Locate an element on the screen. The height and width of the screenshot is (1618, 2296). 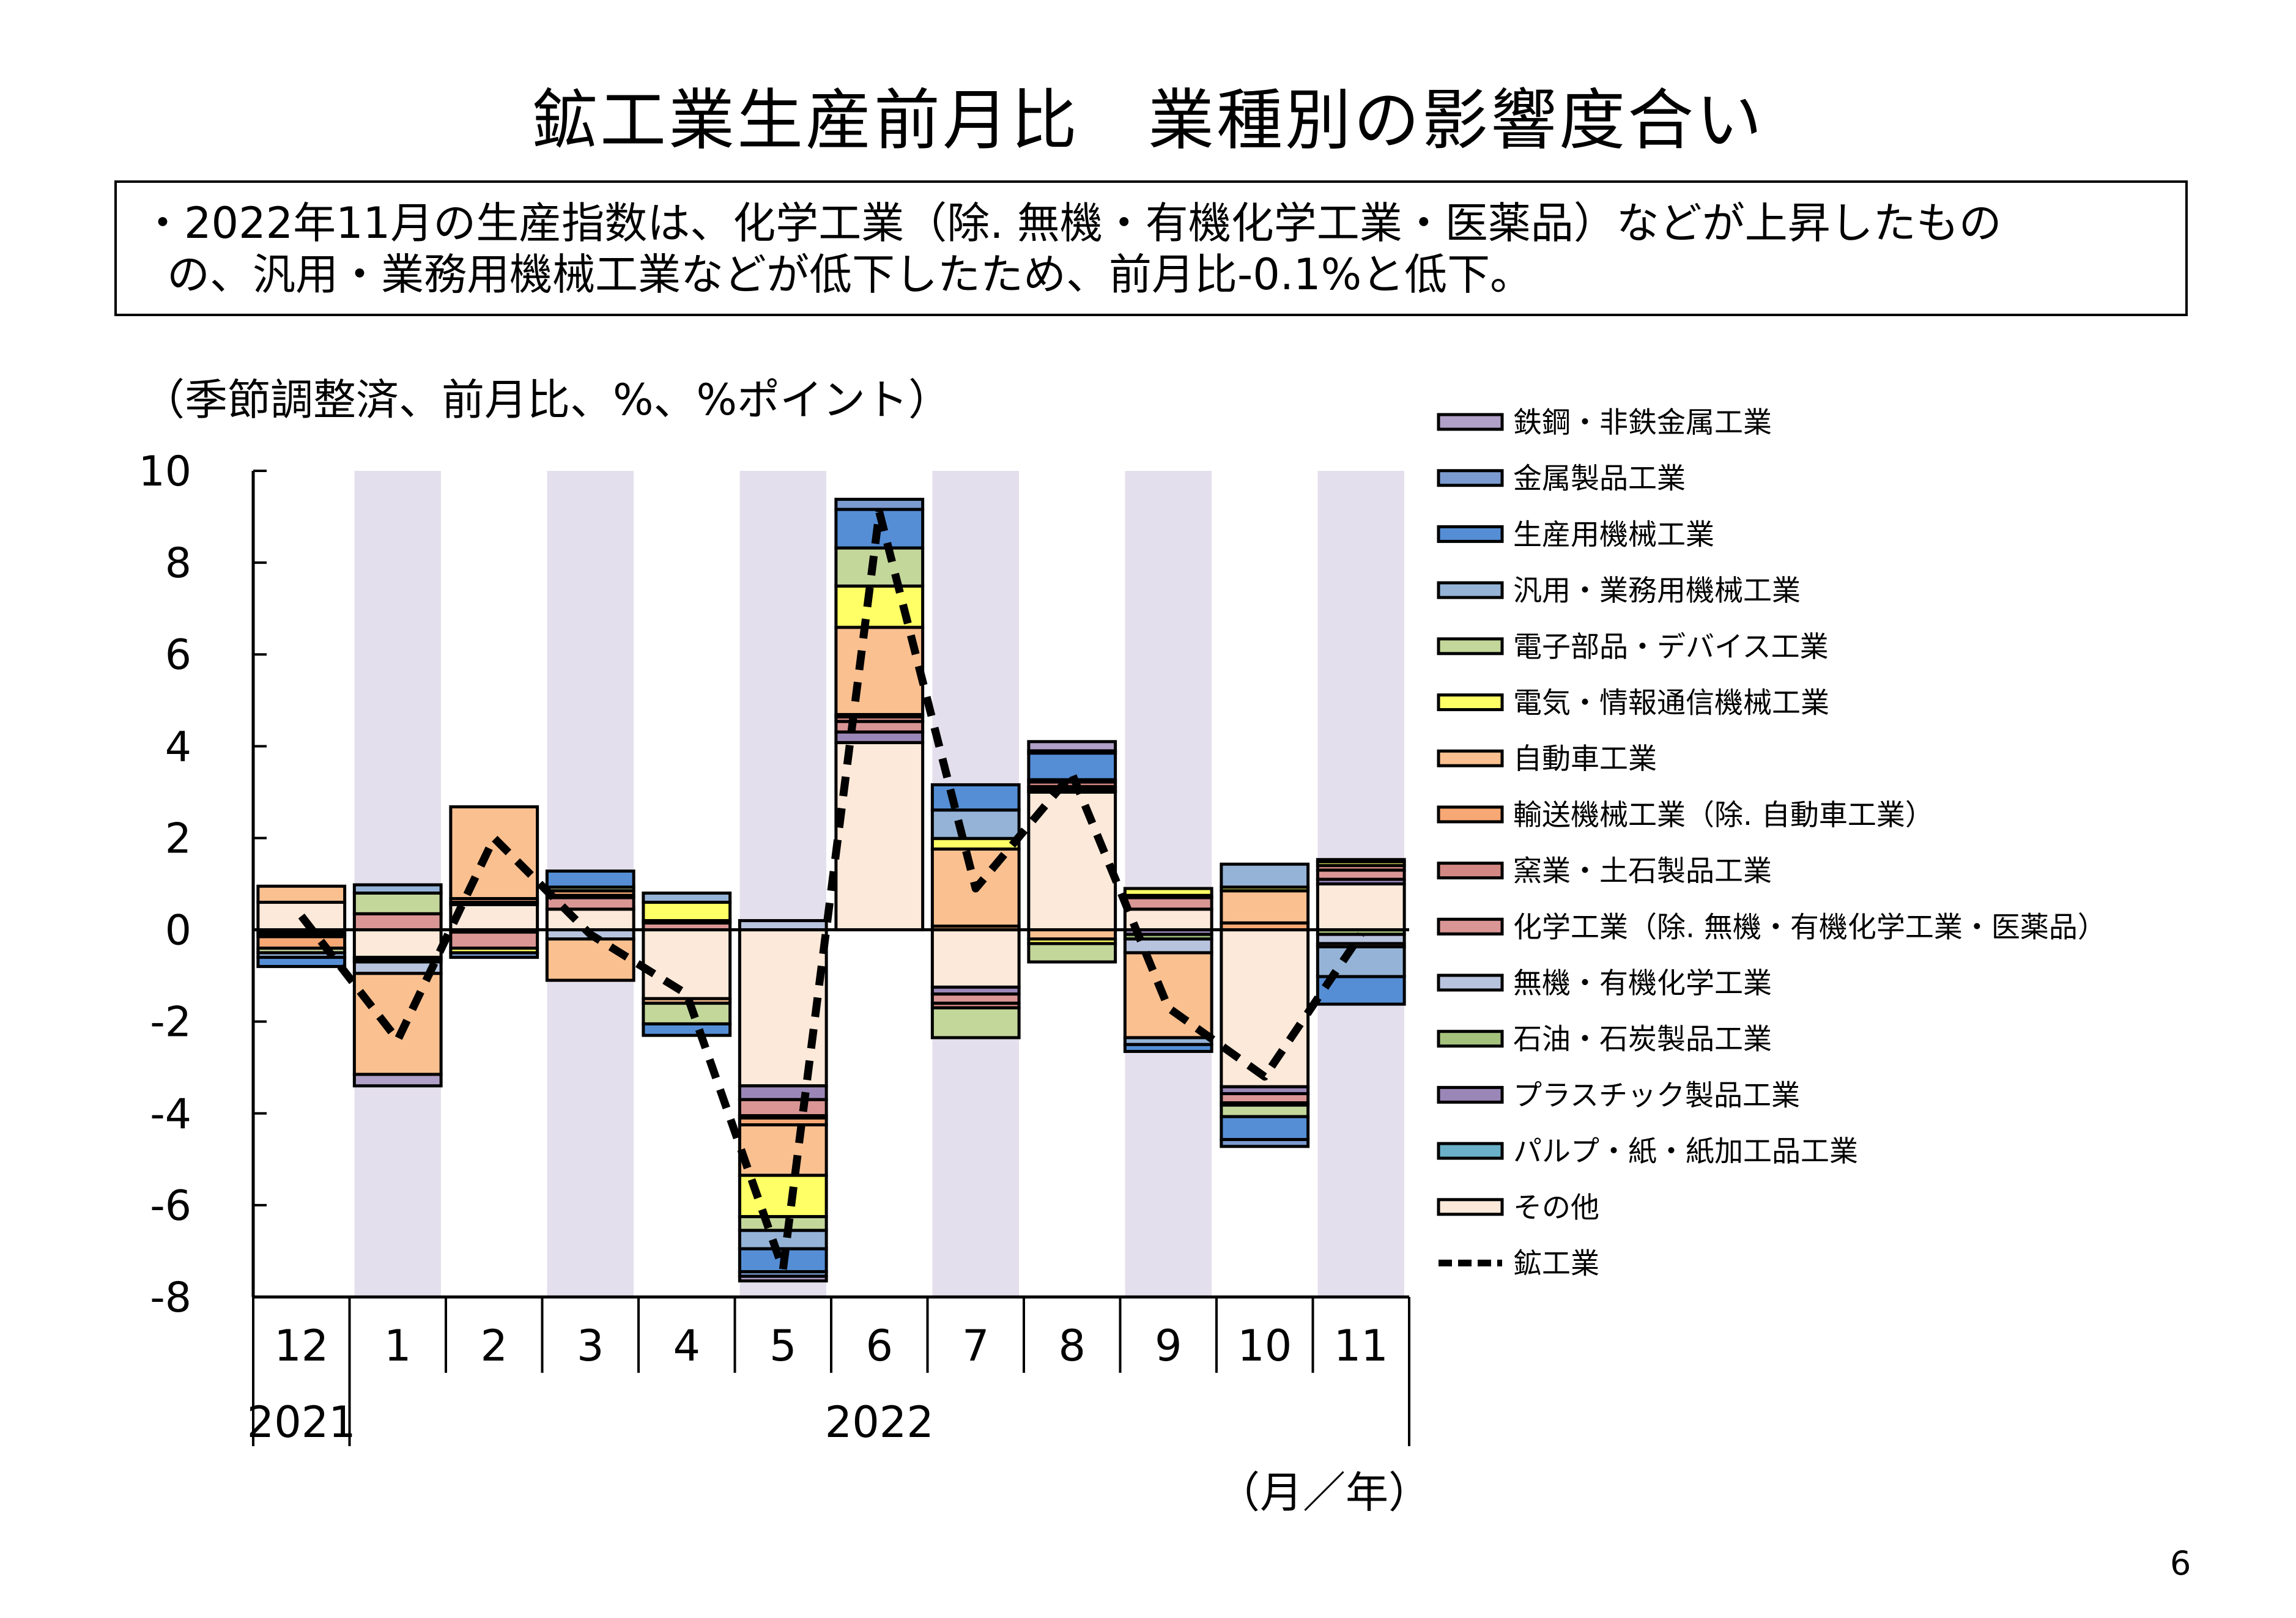
page-number: 6 is located at coordinates (2180, 1564).